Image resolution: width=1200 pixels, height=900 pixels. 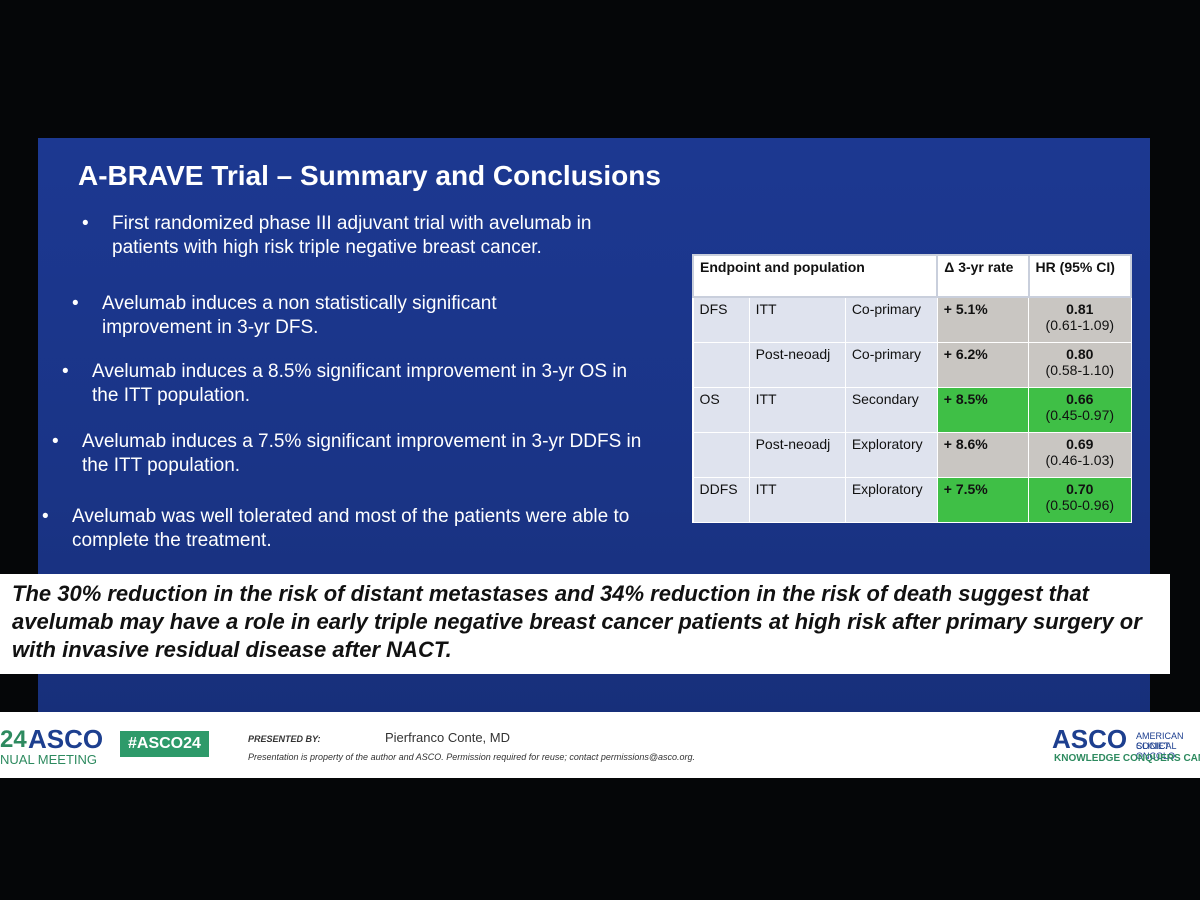 I want to click on hr-ci: (0.45-0.97), so click(x=1080, y=415).